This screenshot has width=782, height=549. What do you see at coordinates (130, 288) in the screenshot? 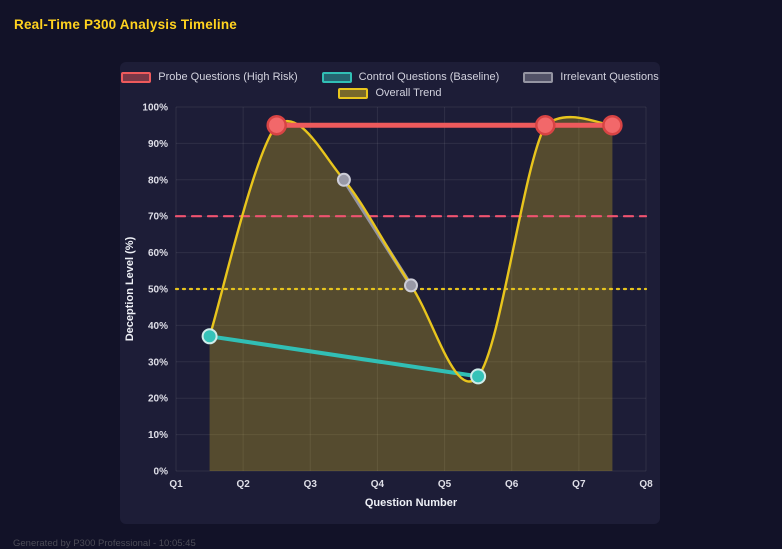
I see `y-axis-label: Deception Level (%)` at bounding box center [130, 288].